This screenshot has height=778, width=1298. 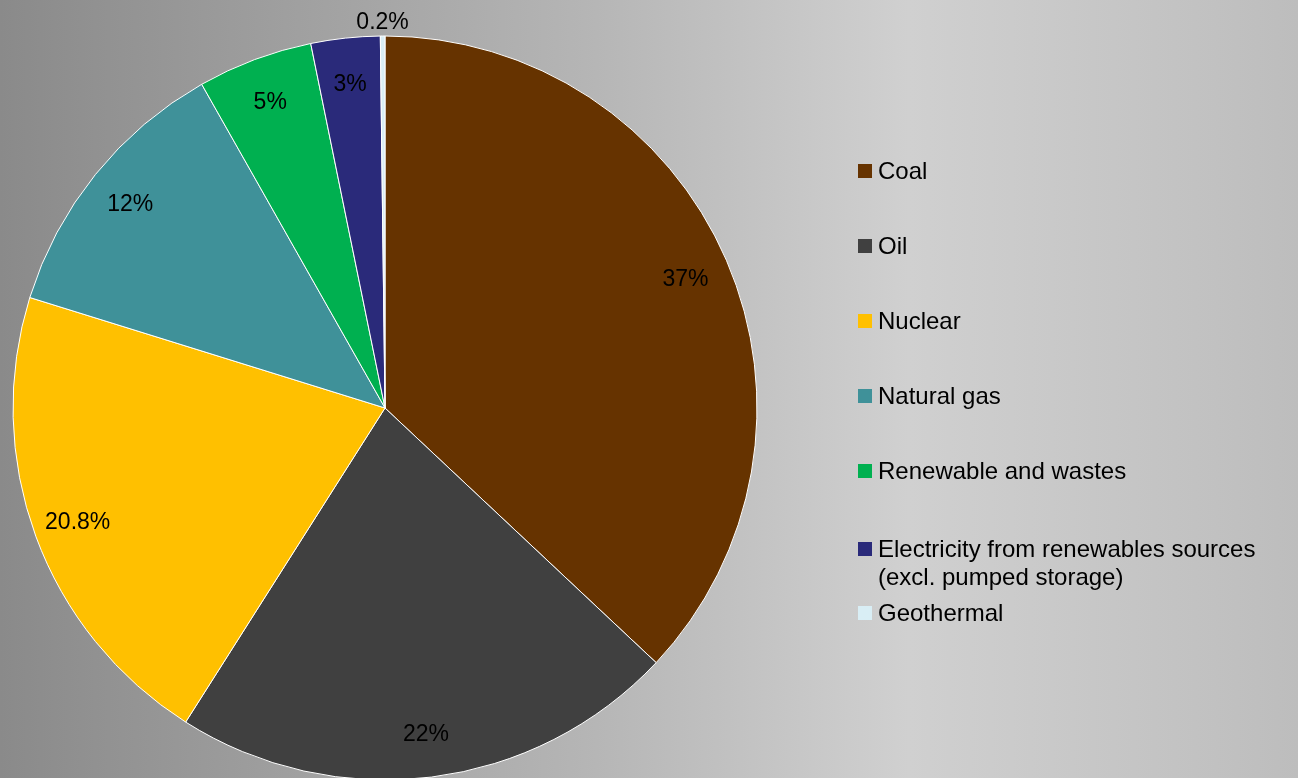 I want to click on legend-label: Oil, so click(x=893, y=246).